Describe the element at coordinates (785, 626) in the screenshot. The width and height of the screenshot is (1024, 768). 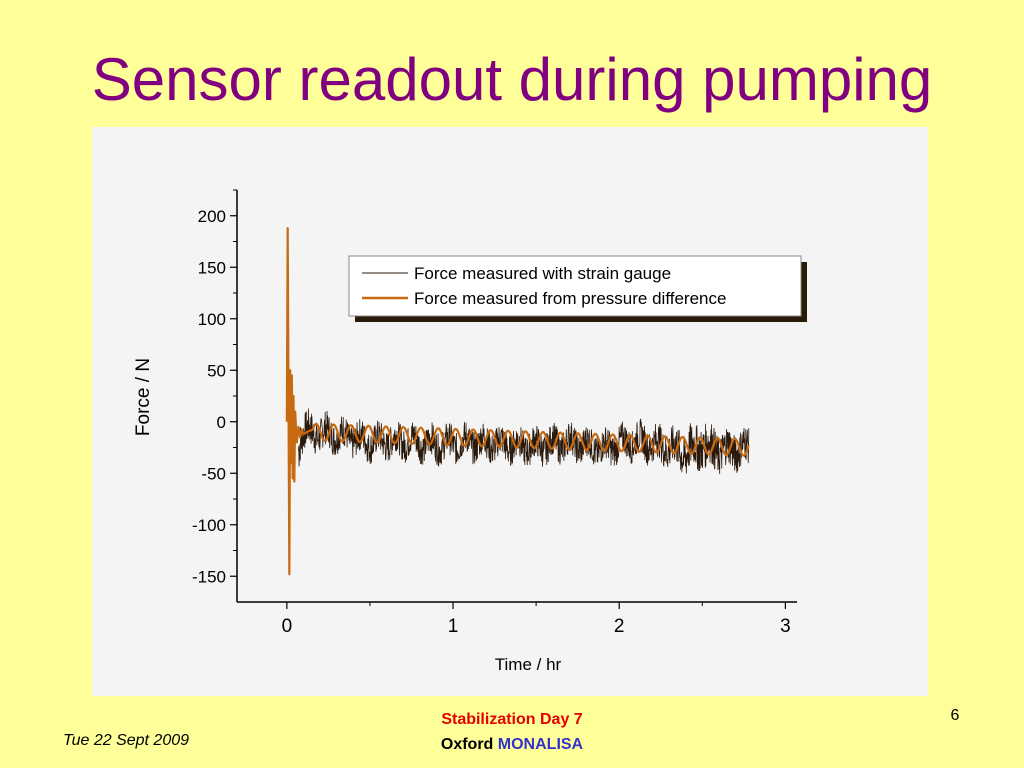
I see `x-tick-label: 3` at that location.